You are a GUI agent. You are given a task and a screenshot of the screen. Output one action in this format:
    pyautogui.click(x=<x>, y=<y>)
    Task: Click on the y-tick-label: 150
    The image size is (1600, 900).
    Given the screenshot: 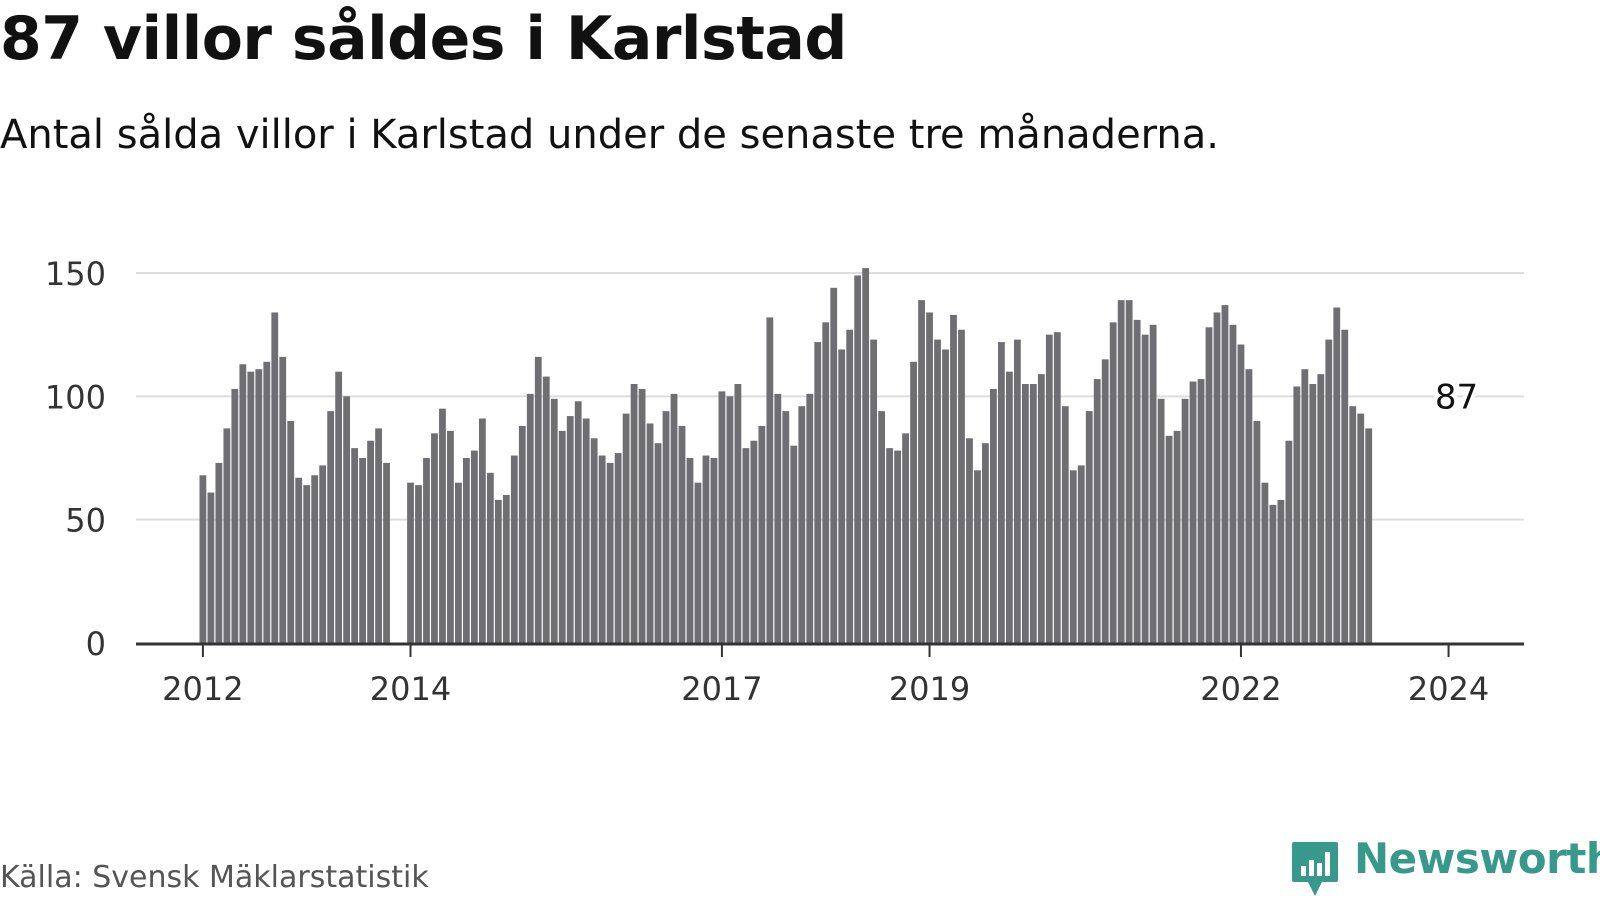 What is the action you would take?
    pyautogui.click(x=75, y=274)
    